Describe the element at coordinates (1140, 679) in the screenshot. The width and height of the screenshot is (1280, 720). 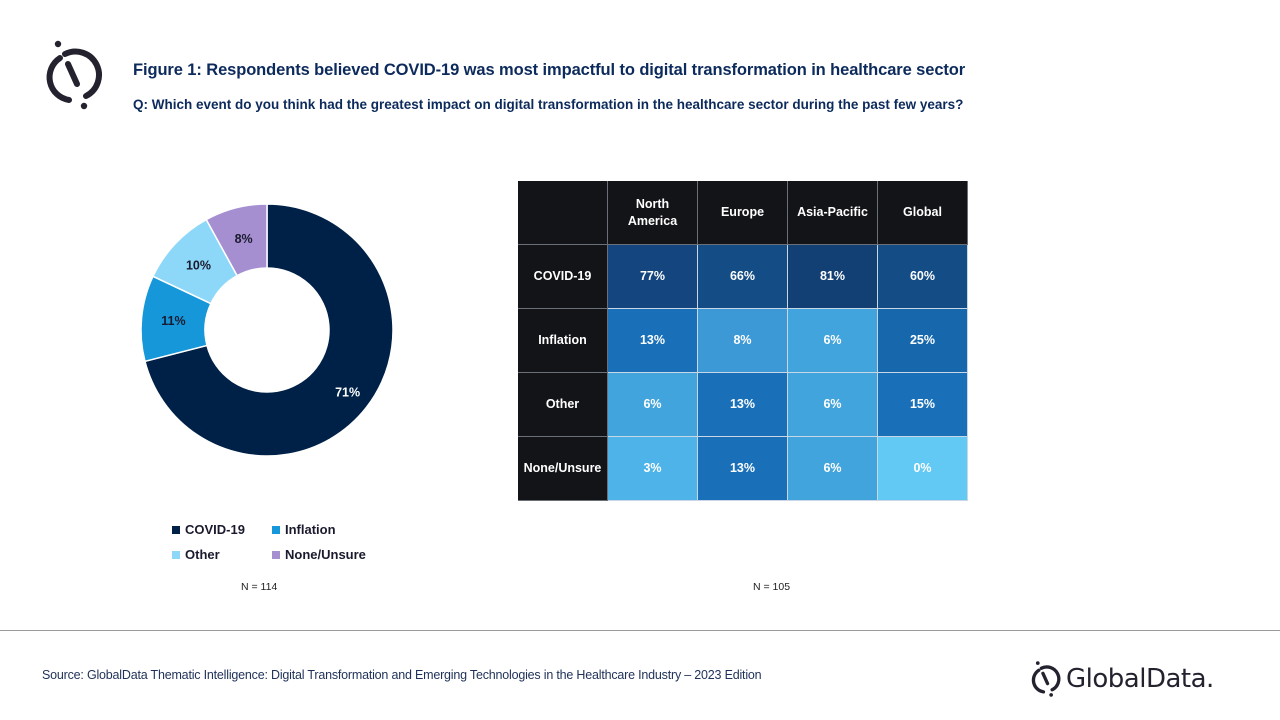
I see `brand-wordmark: GlobalData.` at that location.